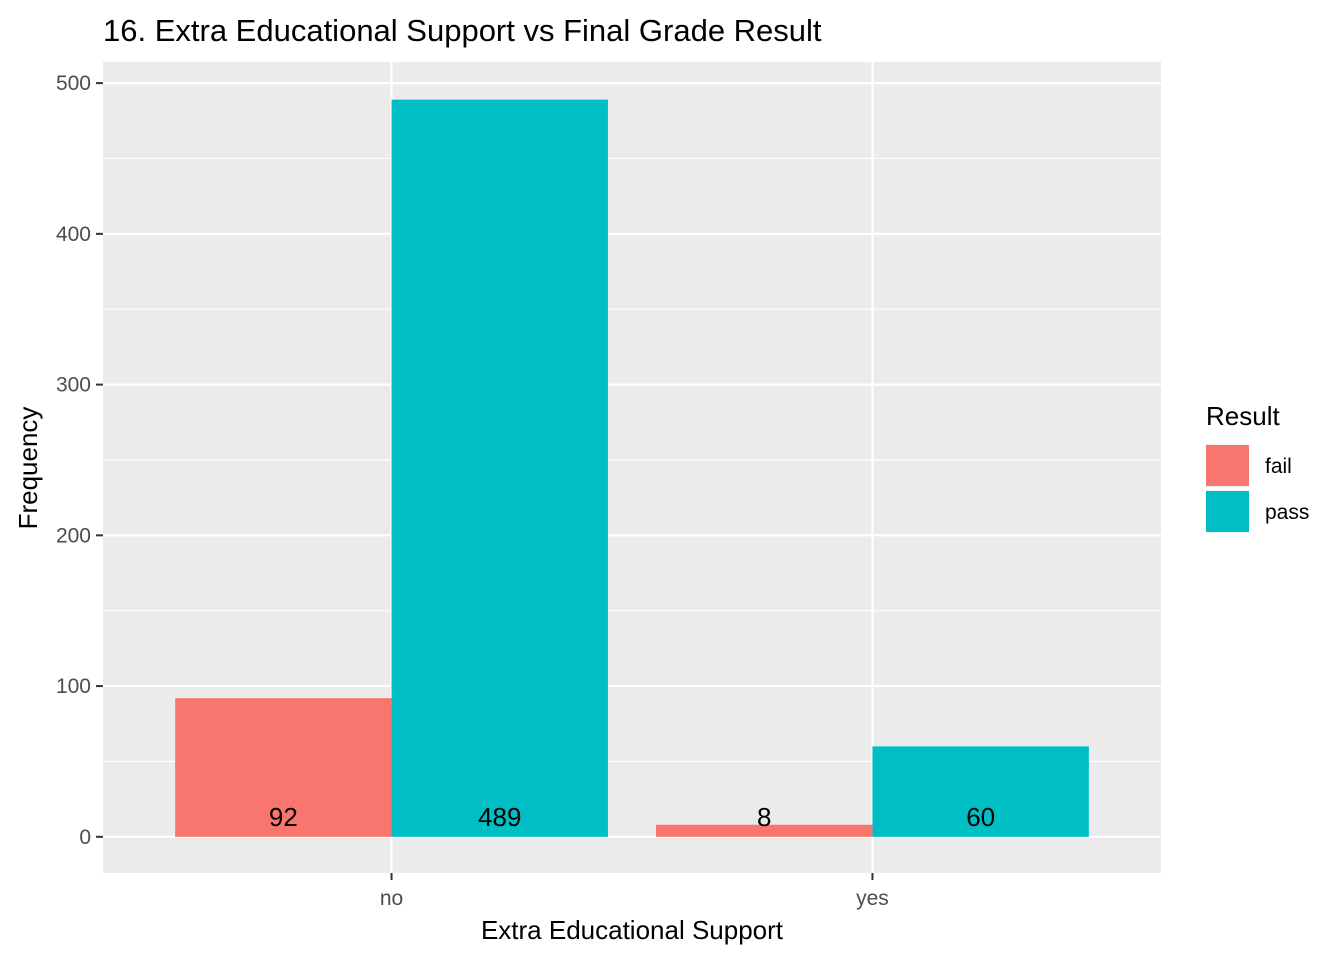 The image size is (1344, 960). I want to click on y-axis: 0 100 200 300 400 500, so click(79, 460).